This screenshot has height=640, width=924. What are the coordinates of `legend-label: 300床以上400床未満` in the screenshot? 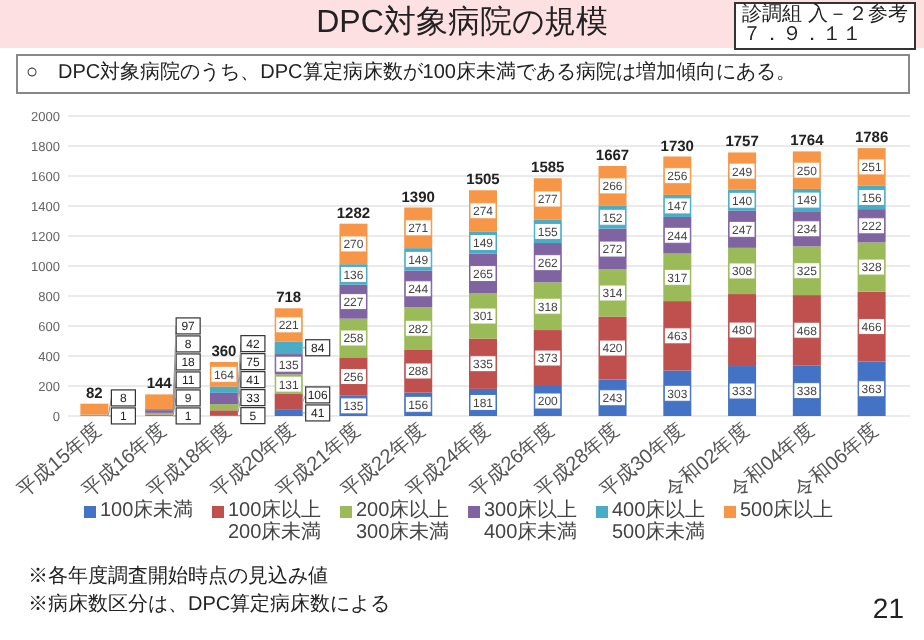 It's located at (532, 522).